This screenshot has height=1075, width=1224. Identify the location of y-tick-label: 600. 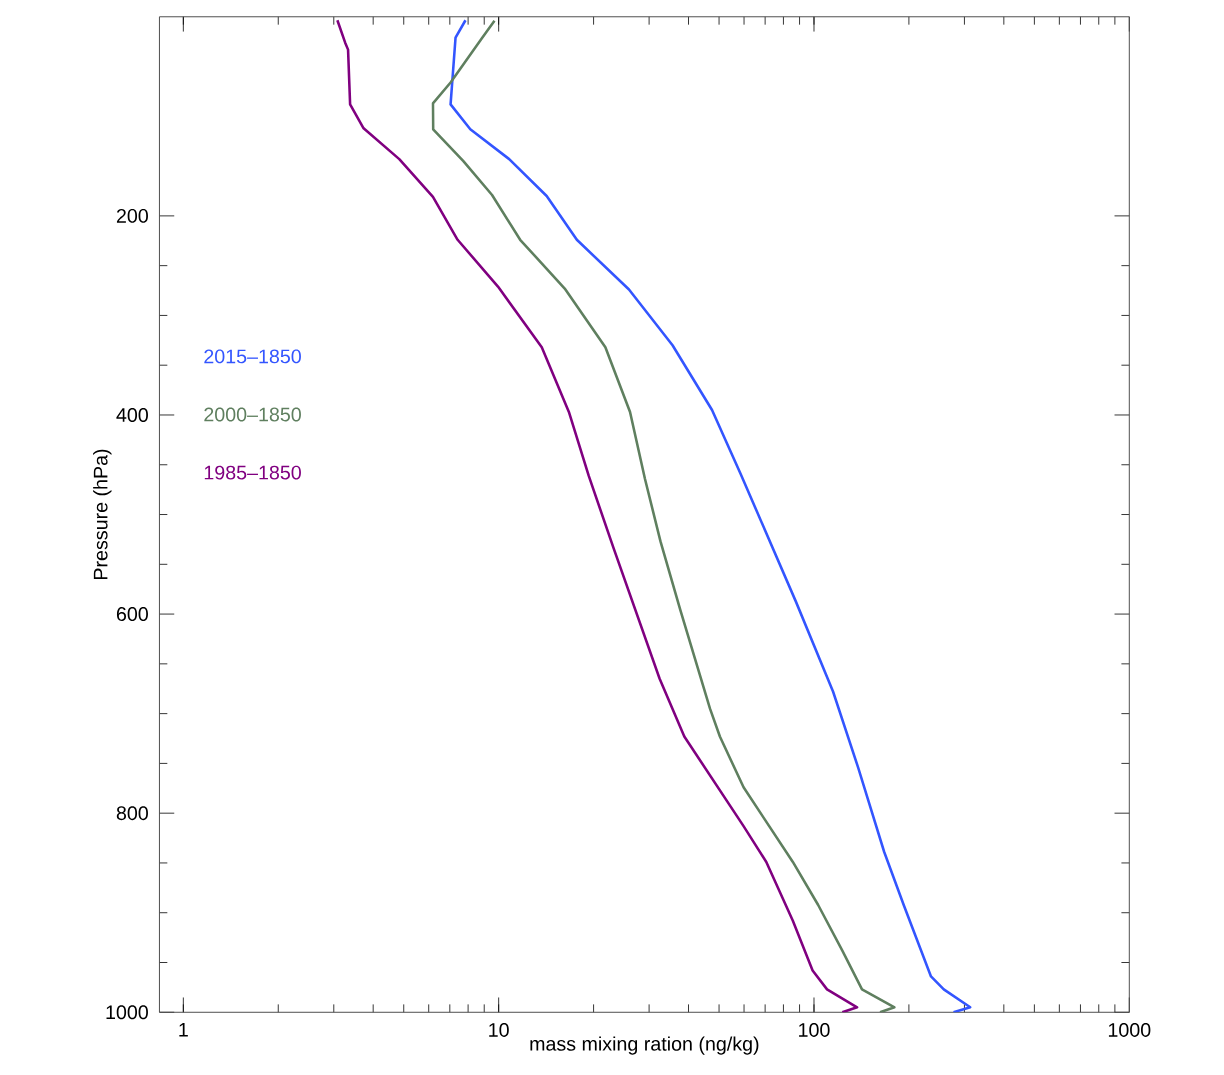
(132, 613).